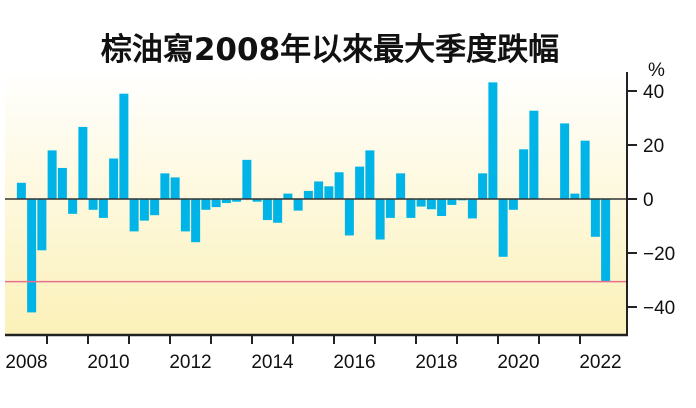 The width and height of the screenshot is (696, 408). What do you see at coordinates (659, 254) in the screenshot?
I see `y-tick-label: −20` at bounding box center [659, 254].